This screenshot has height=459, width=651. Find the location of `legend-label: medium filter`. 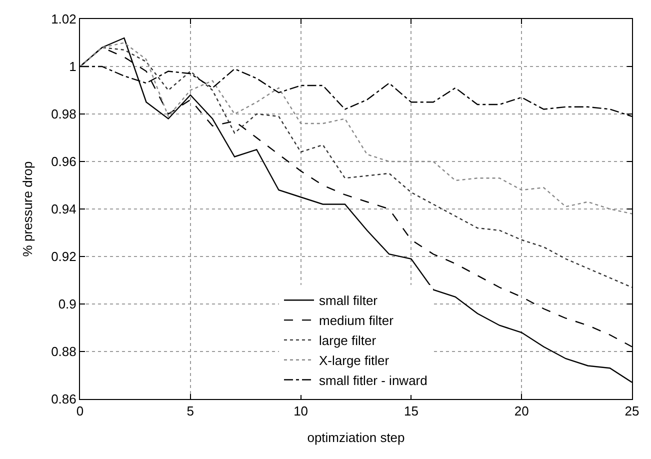

legend-label: medium filter is located at coordinates (356, 320).